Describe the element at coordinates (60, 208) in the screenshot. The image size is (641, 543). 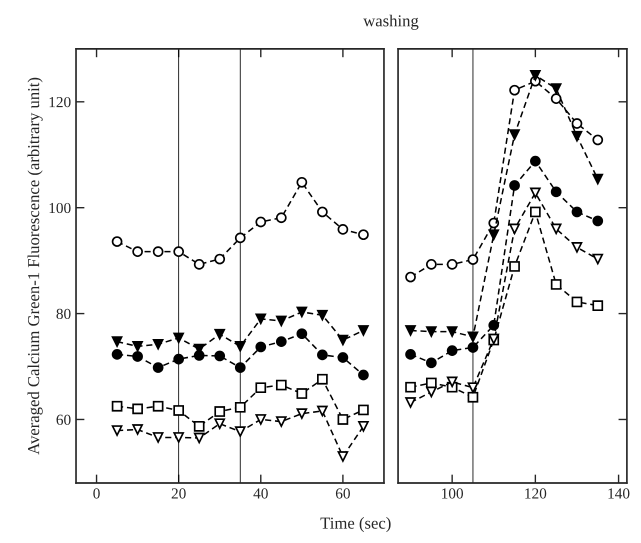
I see `y-tick-label: 100` at that location.